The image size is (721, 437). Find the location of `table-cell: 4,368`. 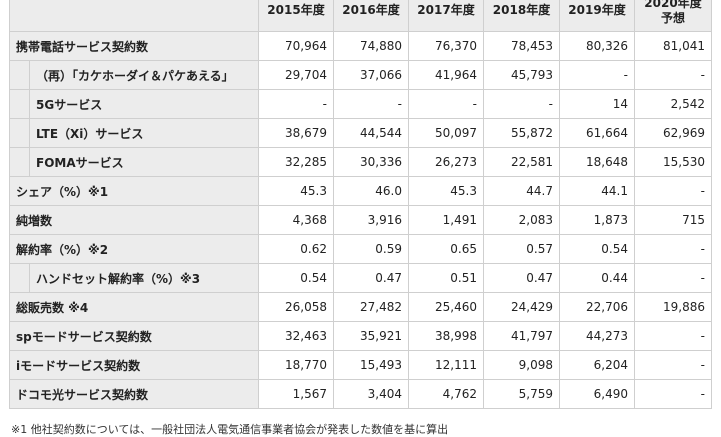

table-cell: 4,368 is located at coordinates (296, 220).